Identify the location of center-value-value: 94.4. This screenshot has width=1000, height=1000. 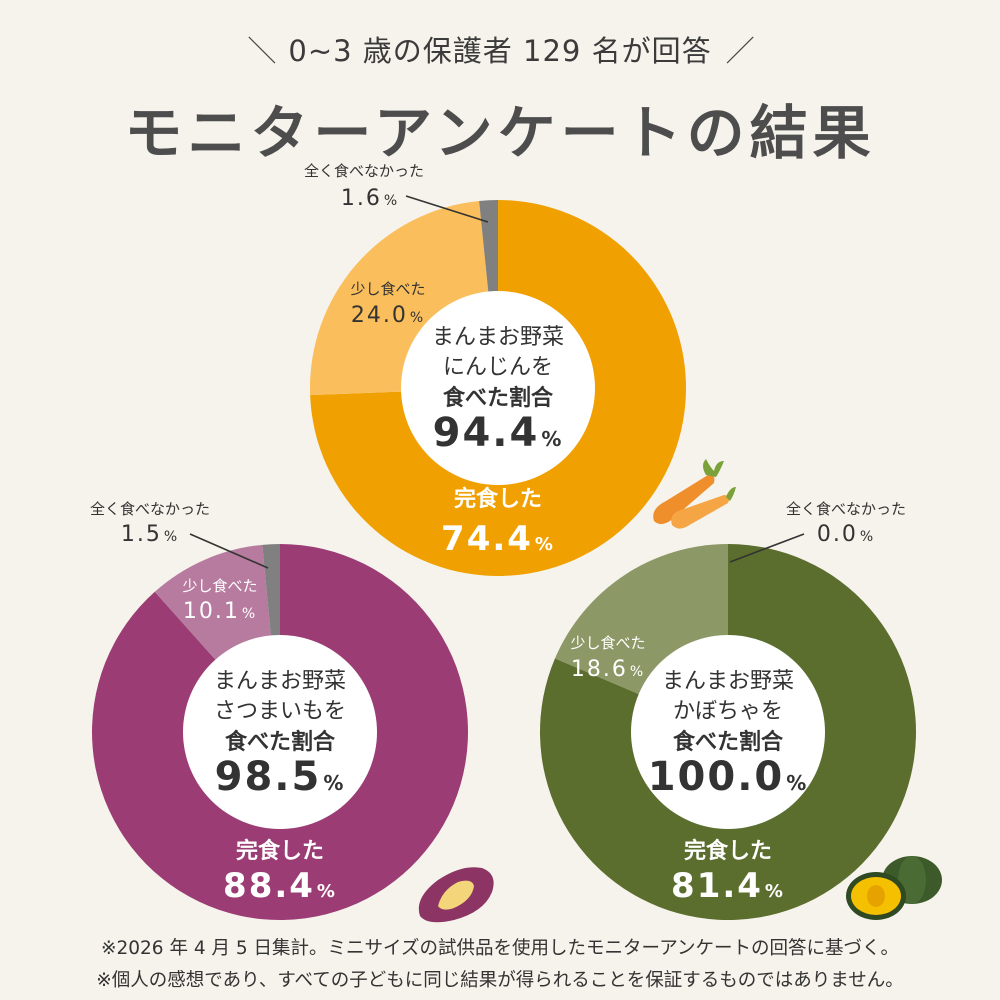
(486, 433).